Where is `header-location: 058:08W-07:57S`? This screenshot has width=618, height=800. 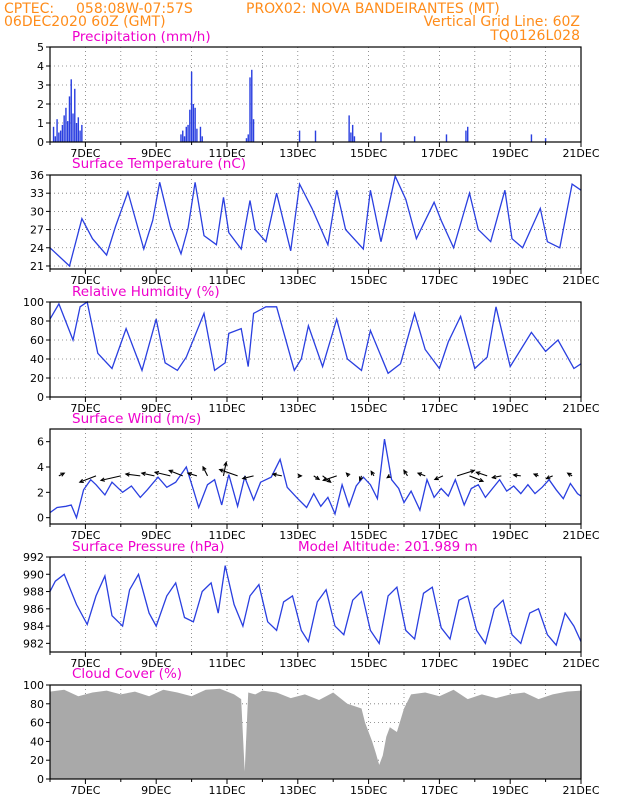
header-location: 058:08W-07:57S is located at coordinates (134, 9).